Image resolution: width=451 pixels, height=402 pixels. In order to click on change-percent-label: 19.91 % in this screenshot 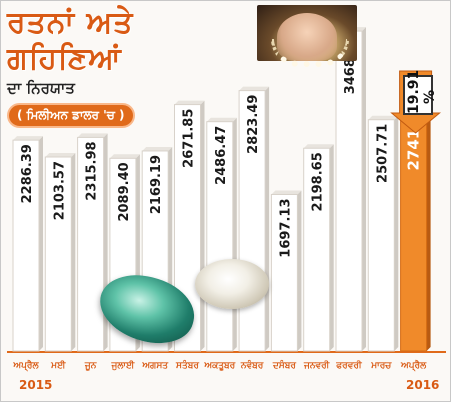, I will do `click(422, 91)`.